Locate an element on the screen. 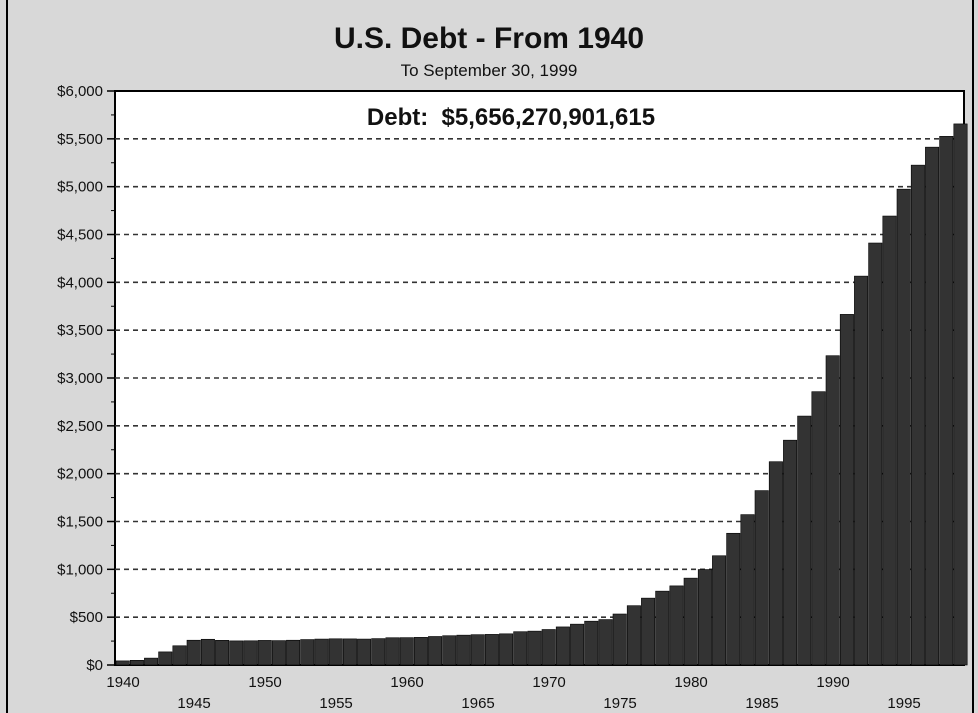 The image size is (978, 713). x-tick-label-1990: 1990 is located at coordinates (832, 682).